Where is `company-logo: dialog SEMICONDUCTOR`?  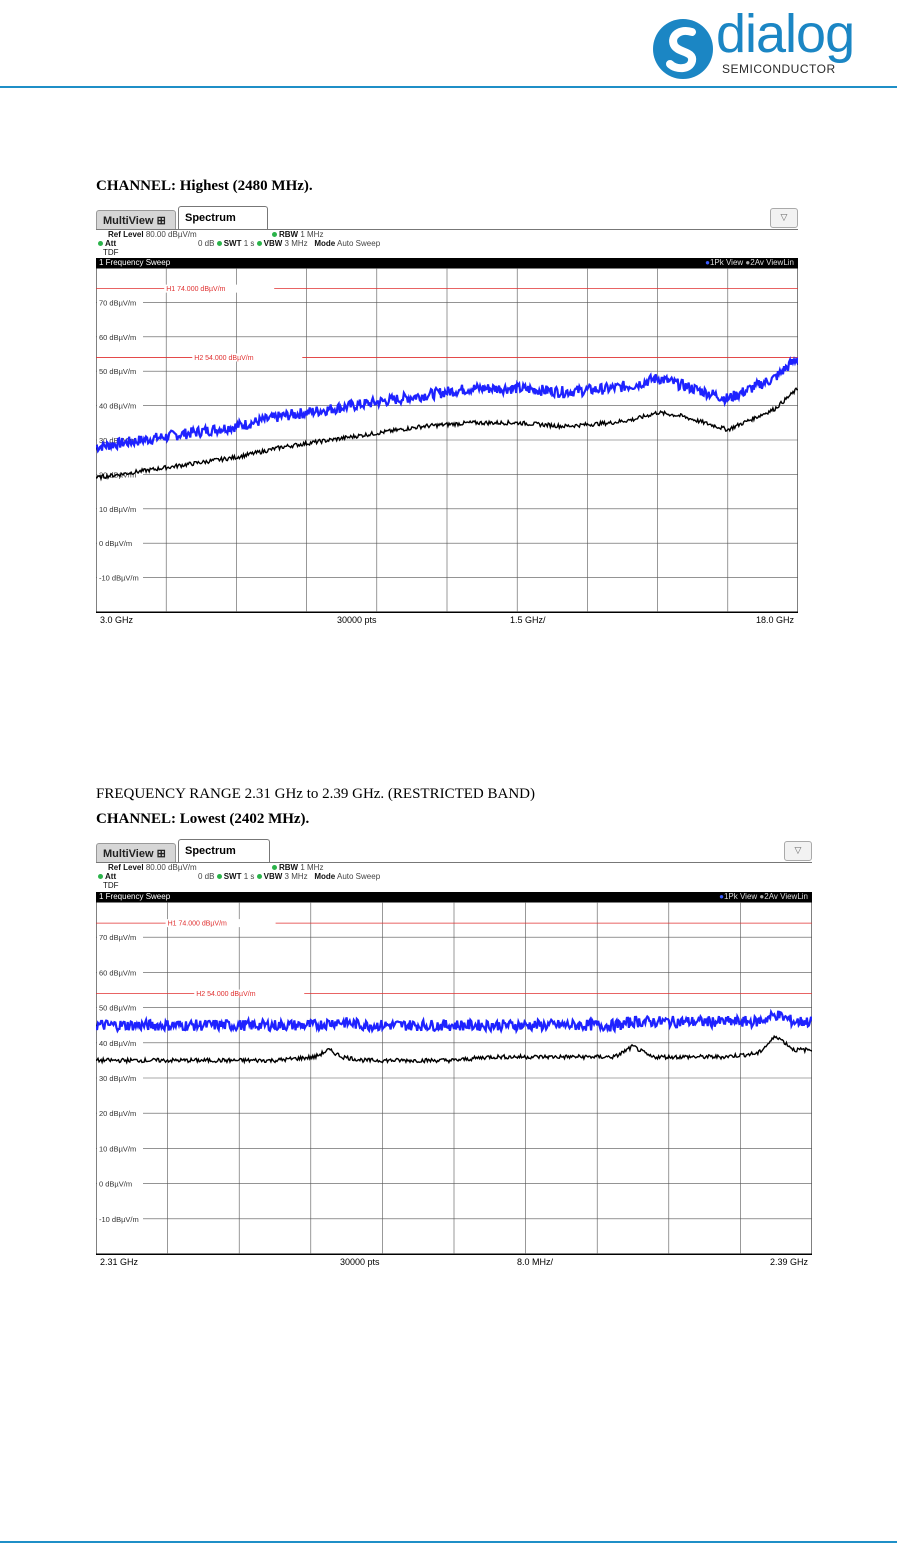 company-logo: dialog SEMICONDUCTOR is located at coordinates (772, 42).